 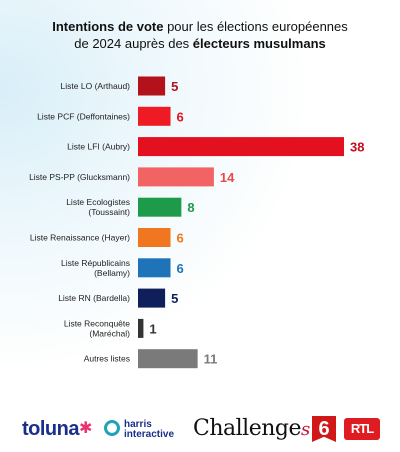 I want to click on category-label: Liste Républicains (Bellamy), so click(x=95, y=268).